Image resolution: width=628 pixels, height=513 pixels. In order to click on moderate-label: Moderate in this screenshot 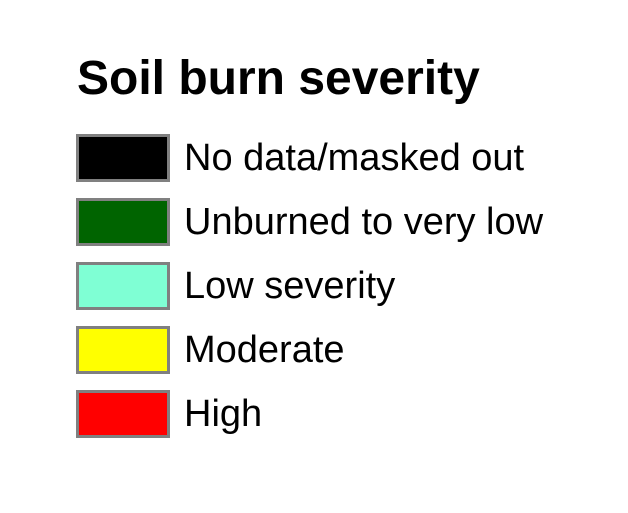, I will do `click(264, 350)`.